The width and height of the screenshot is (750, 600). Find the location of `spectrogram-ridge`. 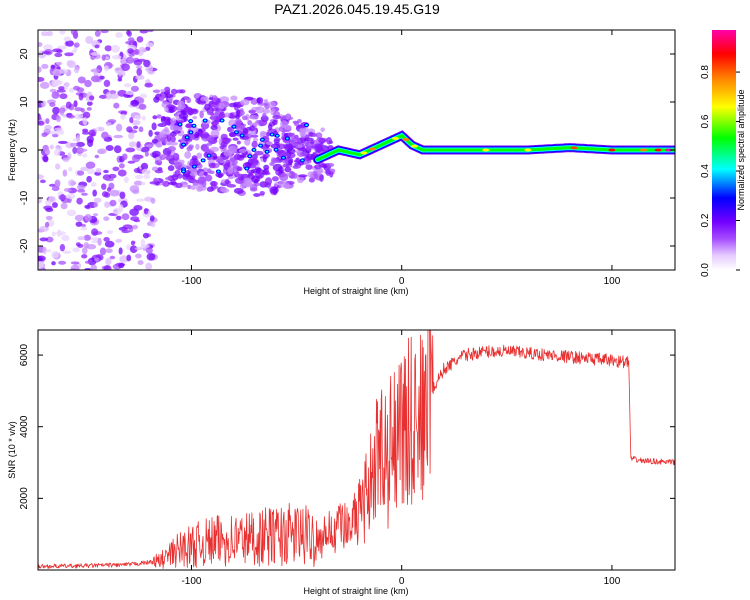

spectrogram-ridge is located at coordinates (495, 147).